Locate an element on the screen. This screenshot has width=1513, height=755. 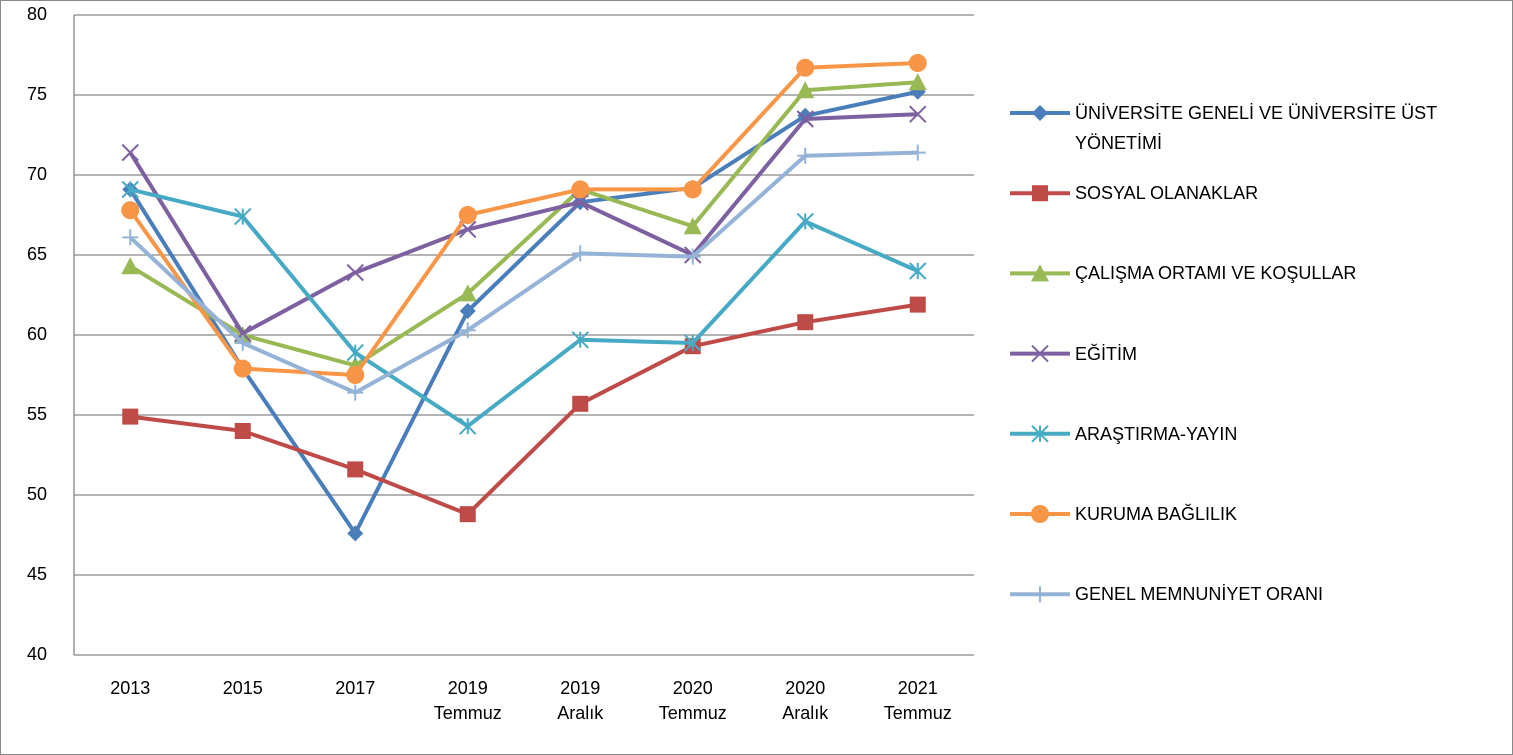
x-tick-label: 2020 Aralık is located at coordinates (805, 700).